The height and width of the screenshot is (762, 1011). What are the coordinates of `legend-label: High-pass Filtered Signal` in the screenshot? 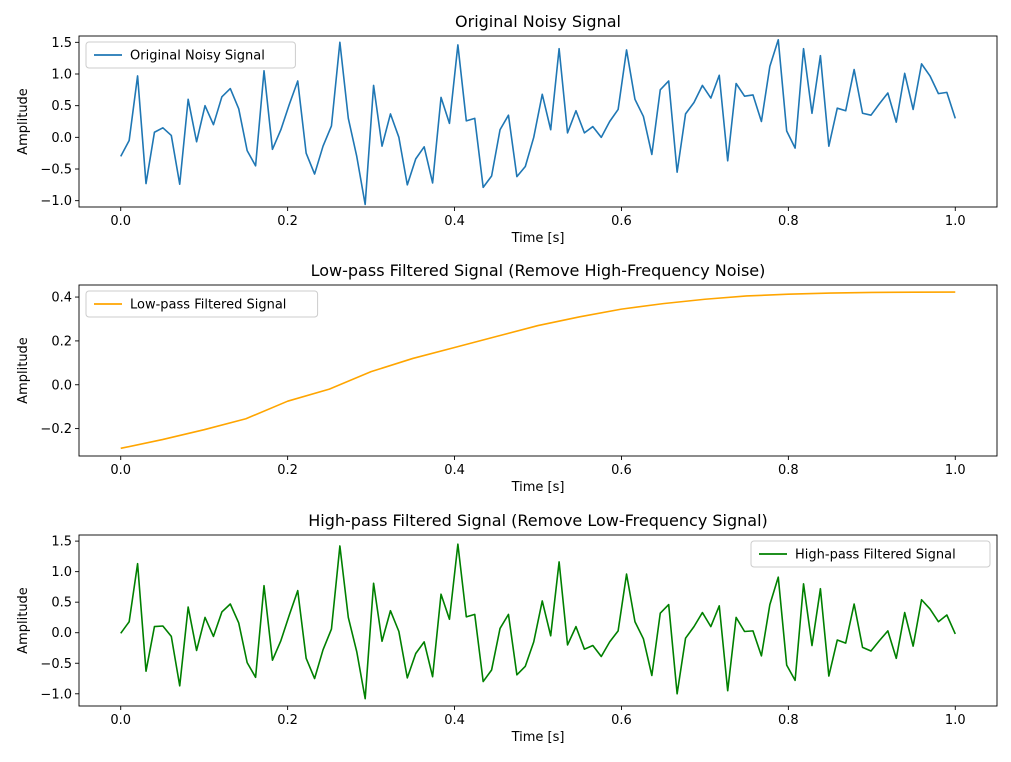 It's located at (875, 555).